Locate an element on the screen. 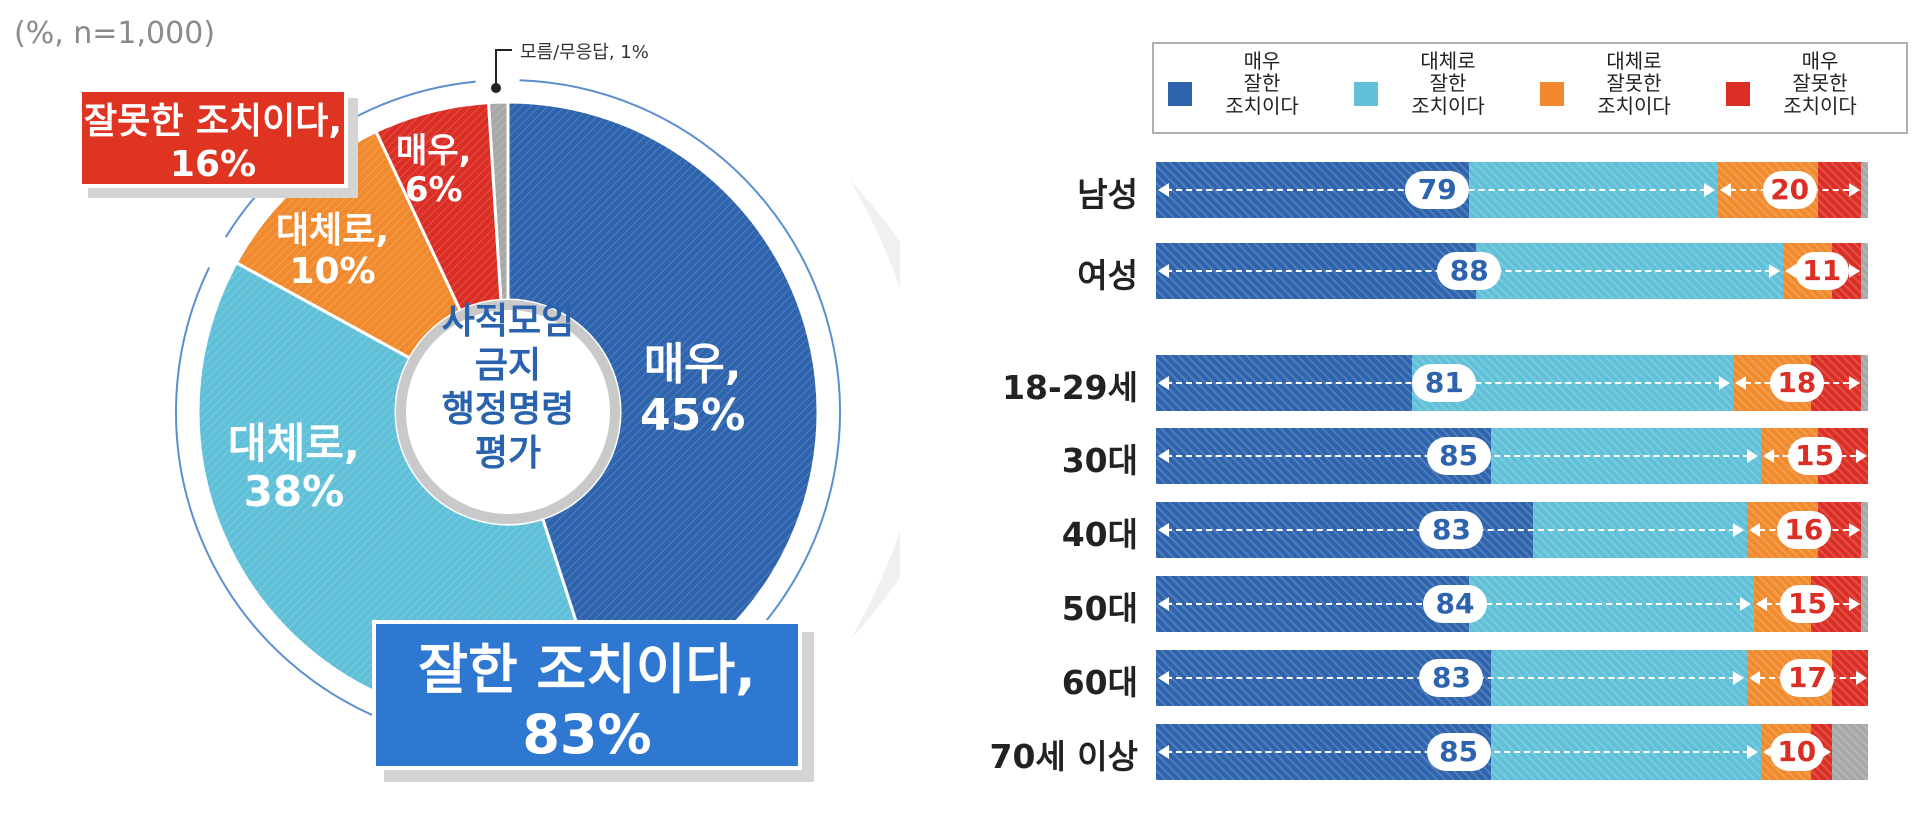 This screenshot has width=1920, height=820. legend-text-somewhat-bad-line1: 대체로 is located at coordinates (1634, 61).